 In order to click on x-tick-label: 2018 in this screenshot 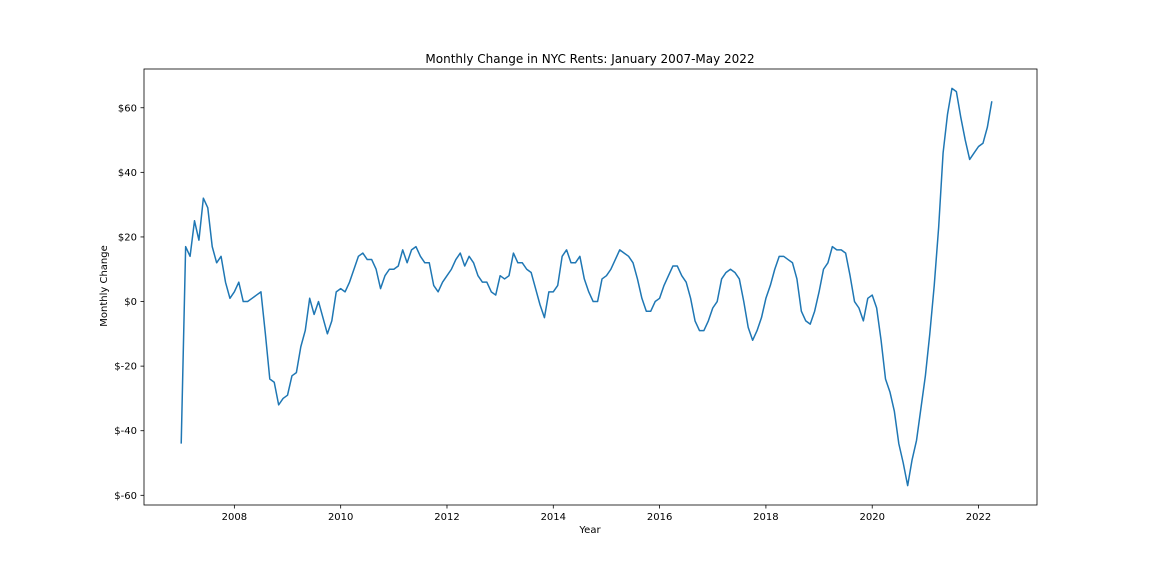, I will do `click(765, 517)`.